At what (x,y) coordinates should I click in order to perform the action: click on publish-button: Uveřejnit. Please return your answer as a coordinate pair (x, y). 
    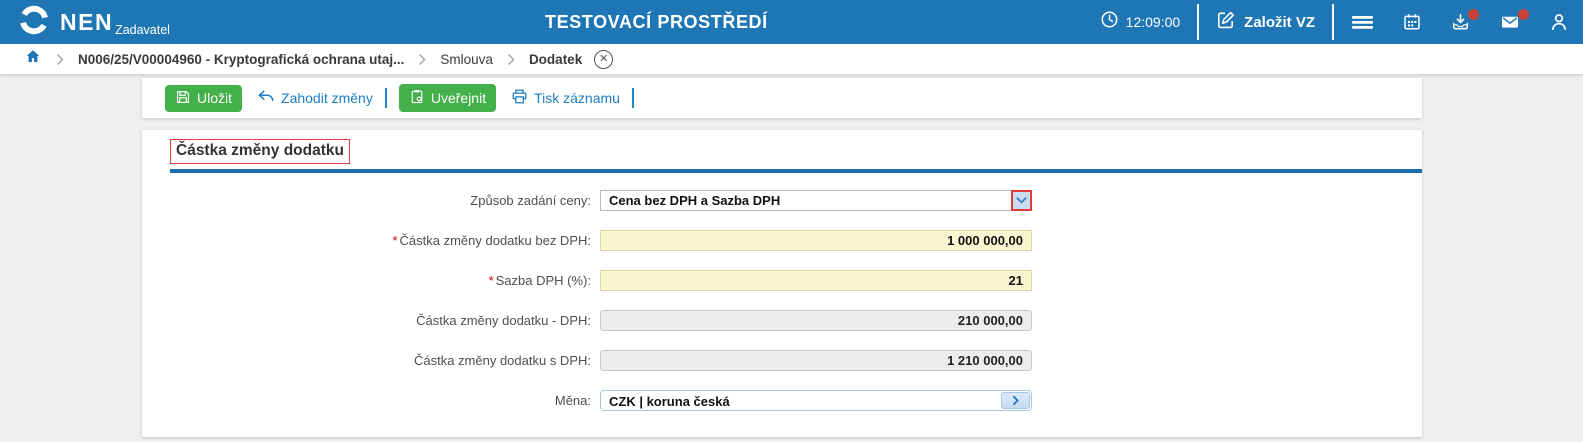
    Looking at the image, I should click on (447, 98).